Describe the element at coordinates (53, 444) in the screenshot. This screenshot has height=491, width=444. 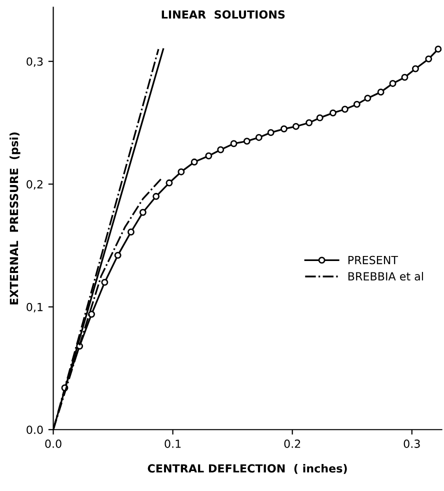
I see `x-tick-label: 0.0` at that location.